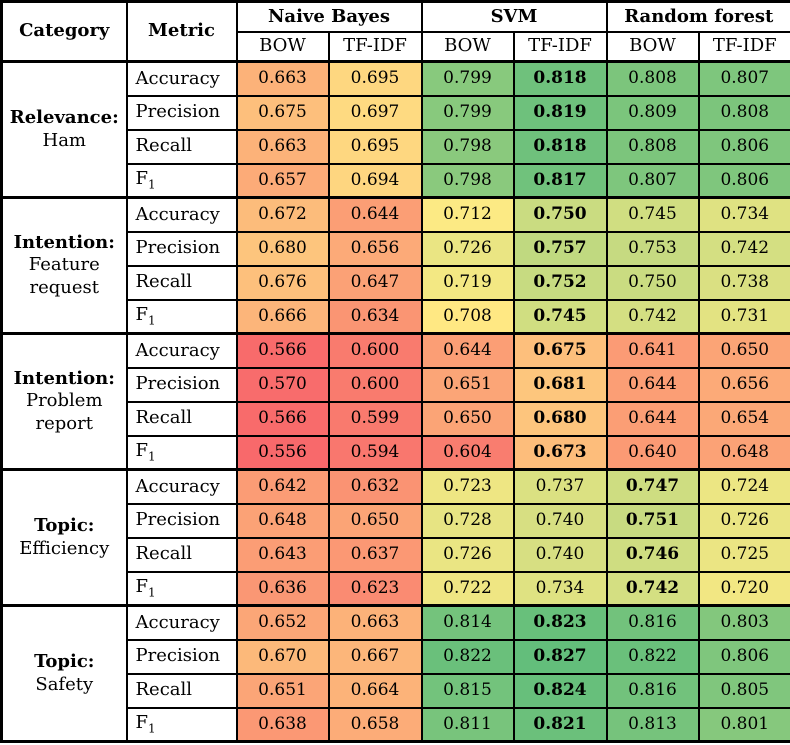  What do you see at coordinates (652, 282) in the screenshot?
I see `value-cell: 0.750` at bounding box center [652, 282].